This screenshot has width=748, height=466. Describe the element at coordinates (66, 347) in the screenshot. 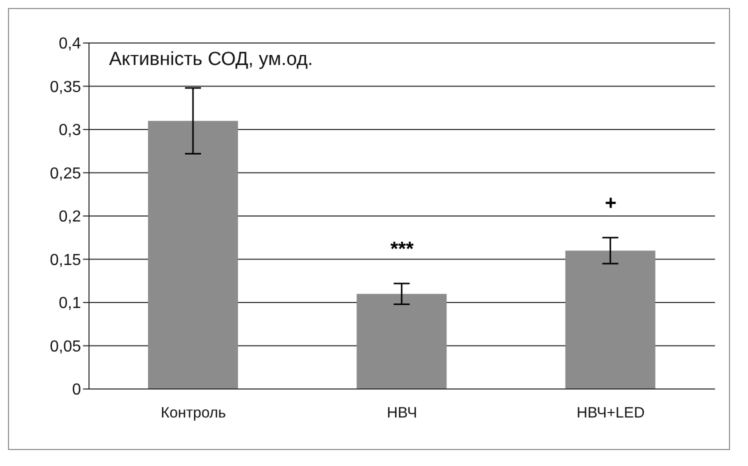

I see `y-tick-label: 0,05` at that location.